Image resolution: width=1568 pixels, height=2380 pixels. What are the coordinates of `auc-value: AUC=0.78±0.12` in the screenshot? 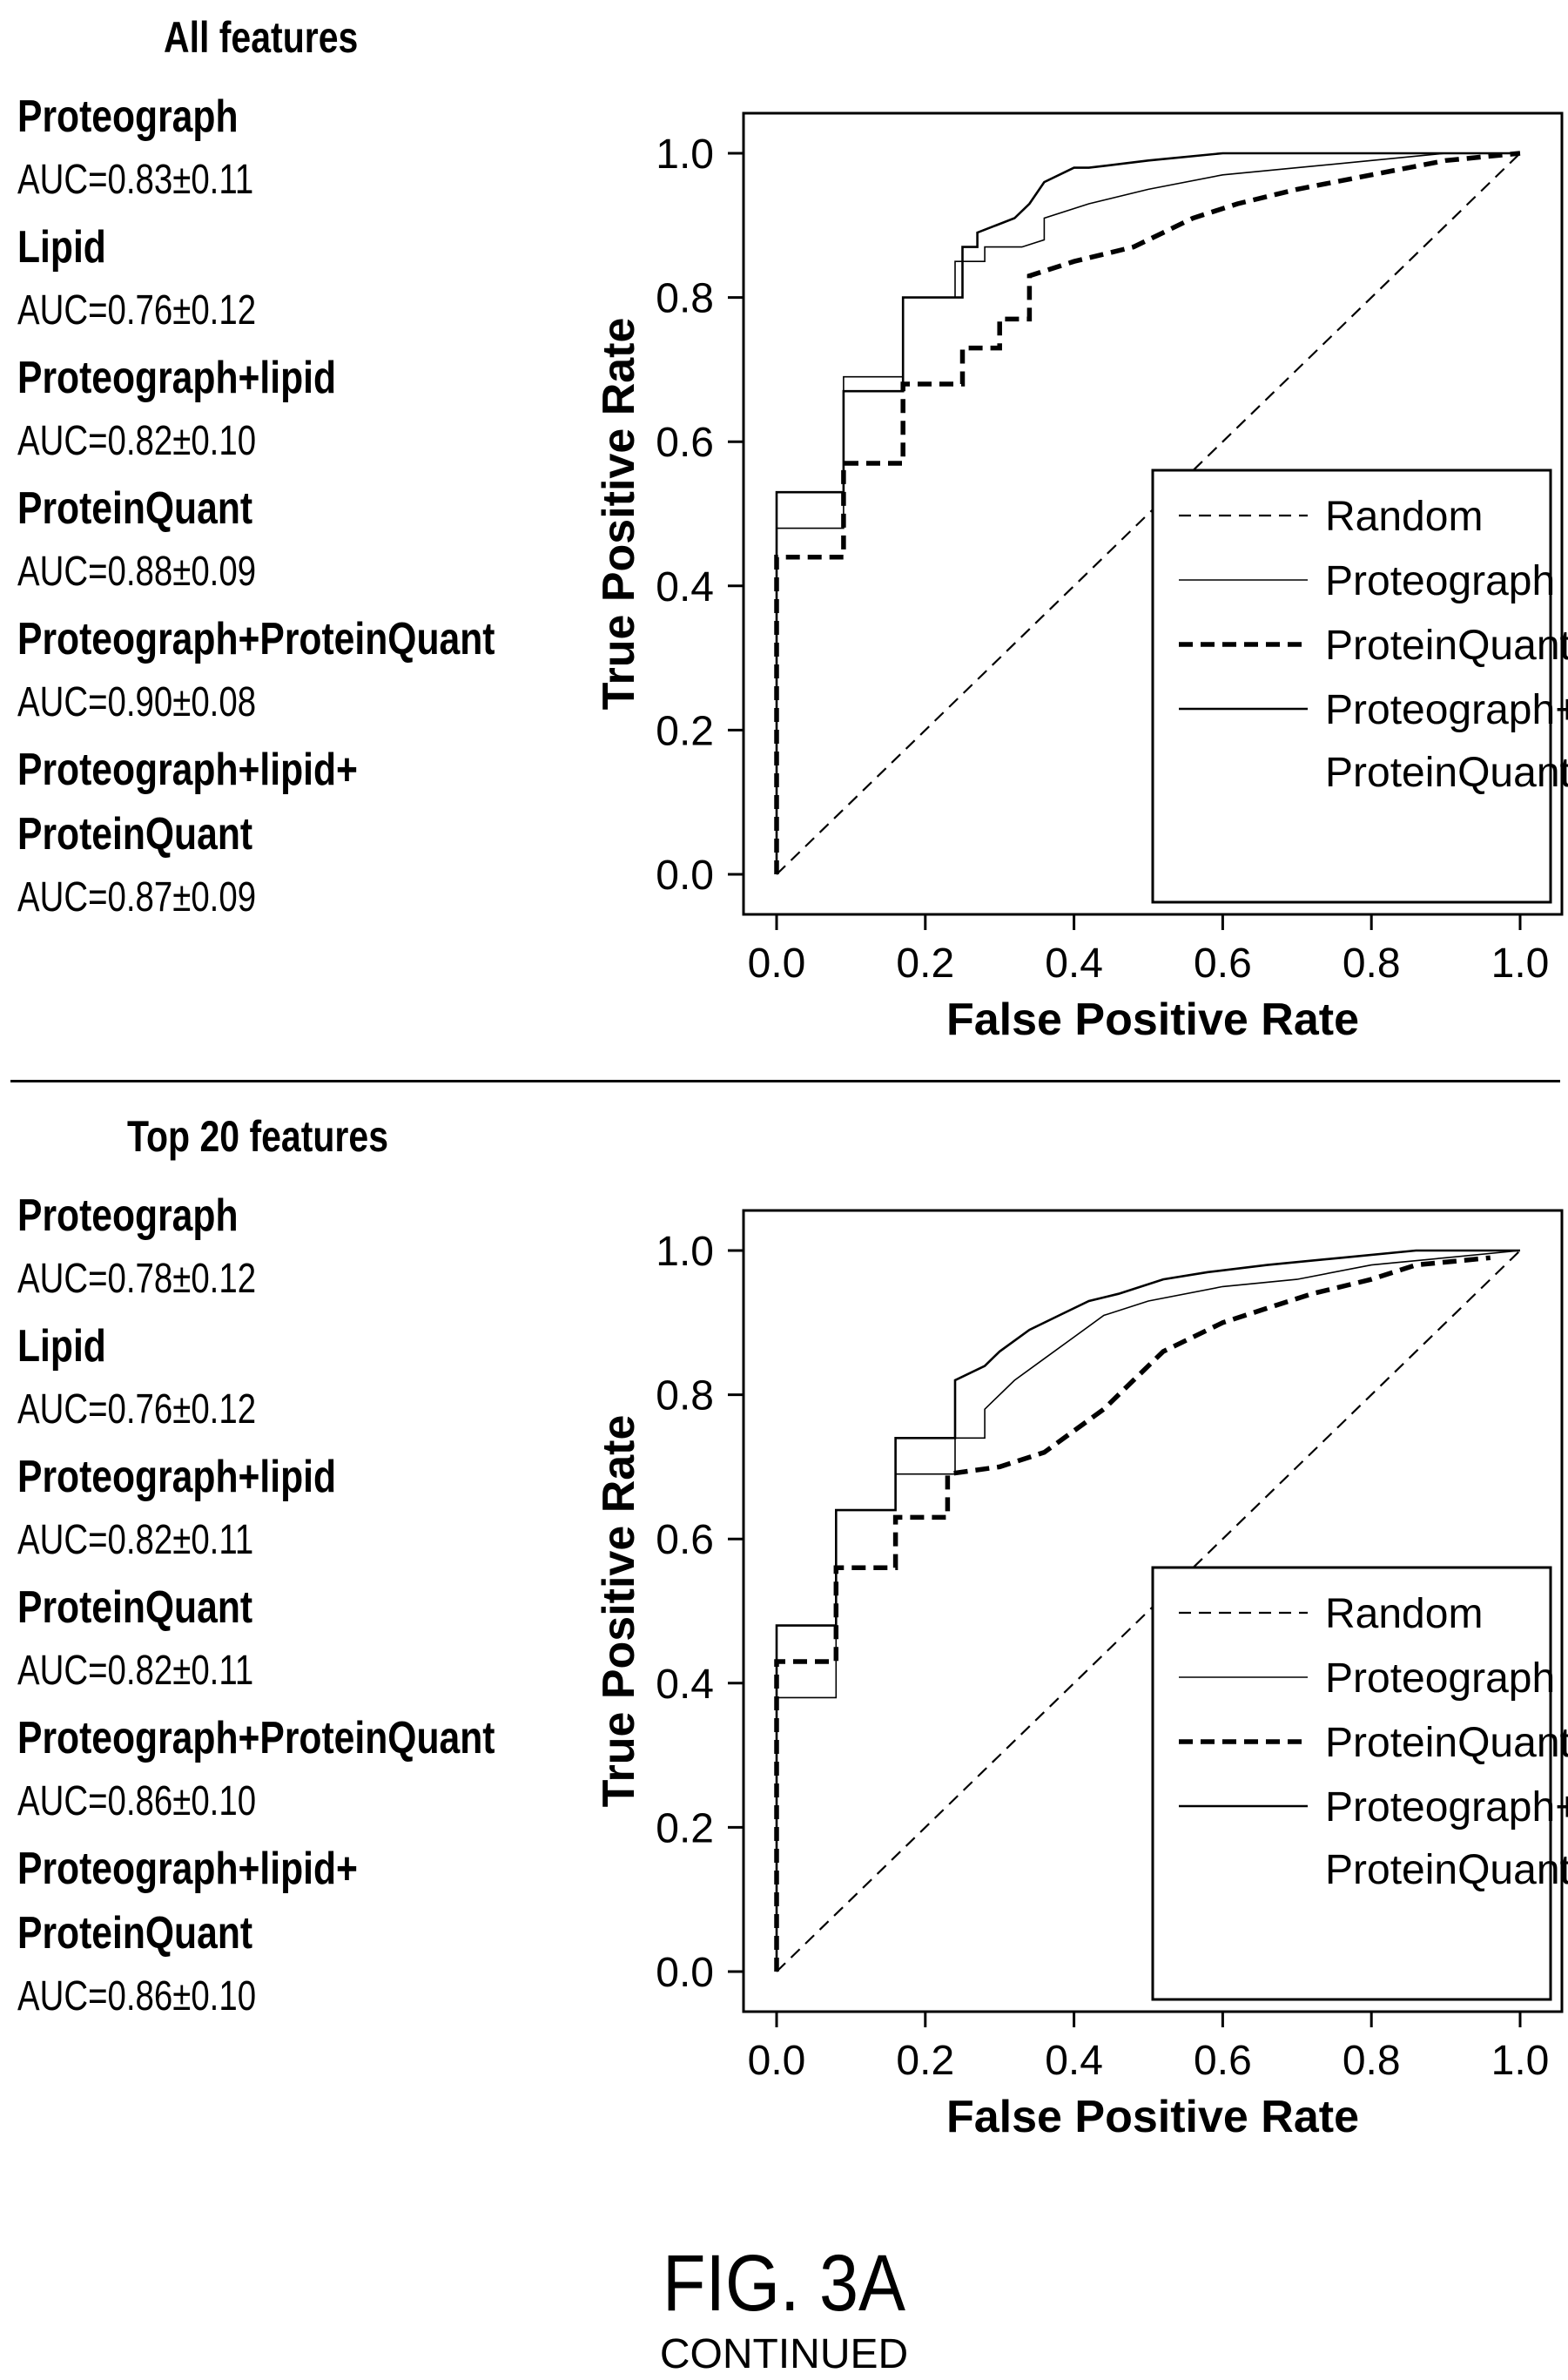 It's located at (137, 1279).